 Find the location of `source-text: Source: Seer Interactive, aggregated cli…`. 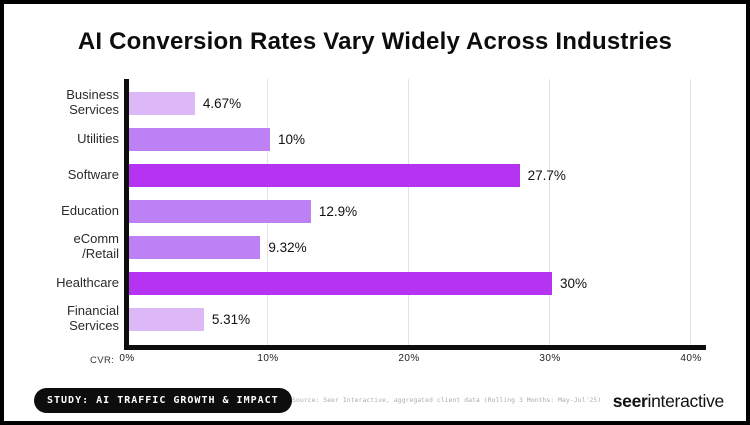

source-text: Source: Seer Interactive, aggregated cli… is located at coordinates (447, 400).